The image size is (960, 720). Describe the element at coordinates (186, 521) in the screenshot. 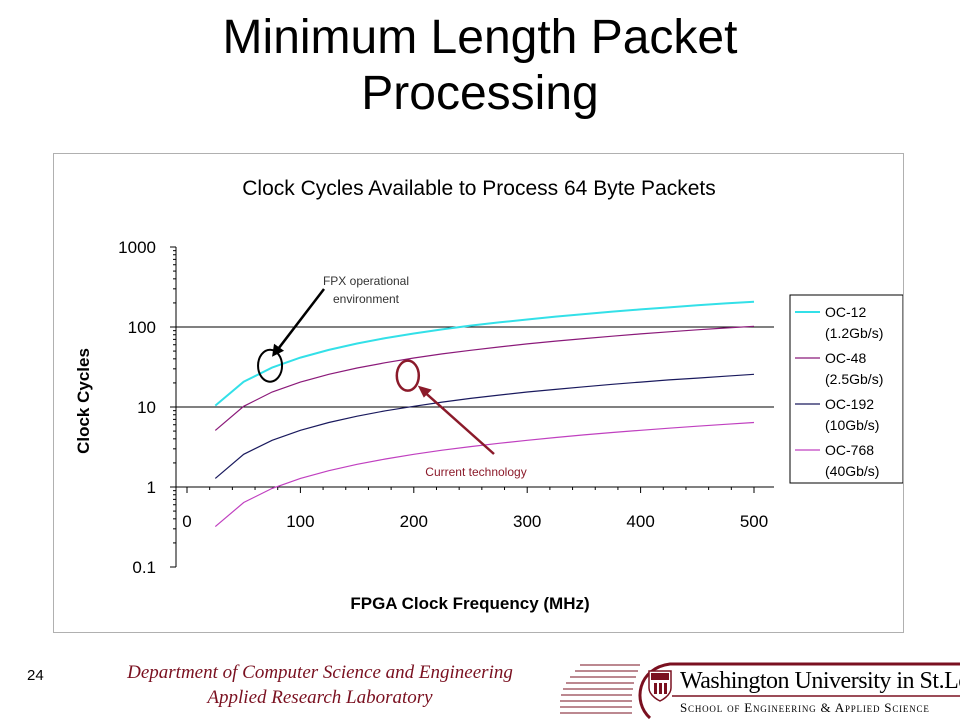

I see `x-tick-label: 0` at that location.